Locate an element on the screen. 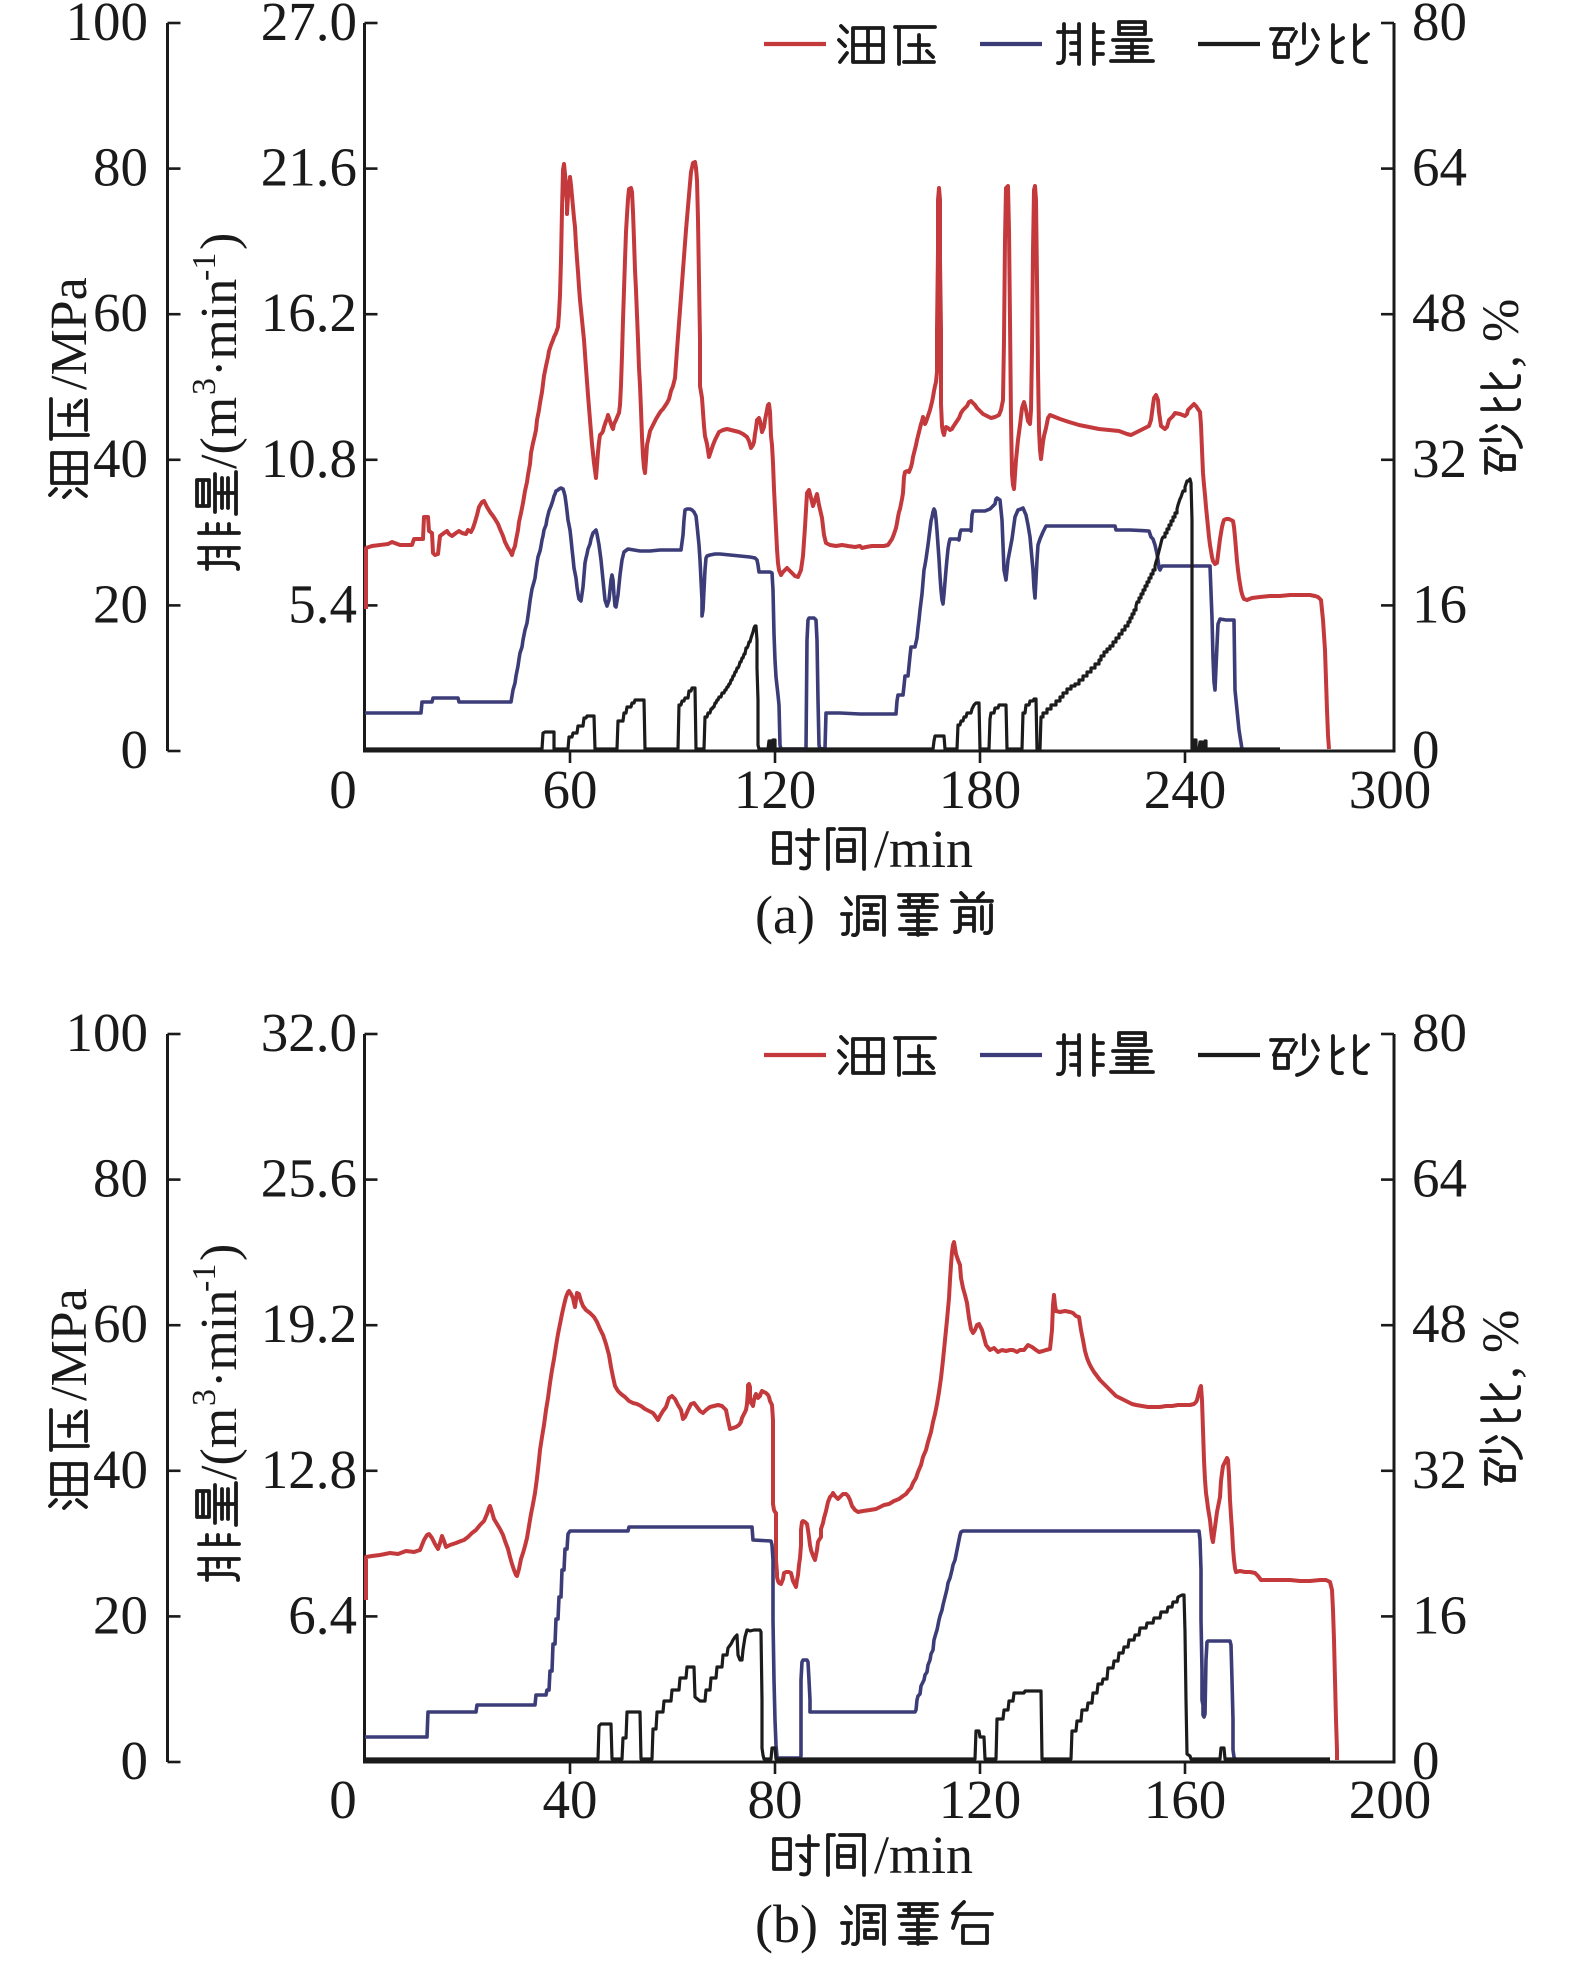 The width and height of the screenshot is (1575, 1965). svg-text: 16.2 is located at coordinates (309, 312).